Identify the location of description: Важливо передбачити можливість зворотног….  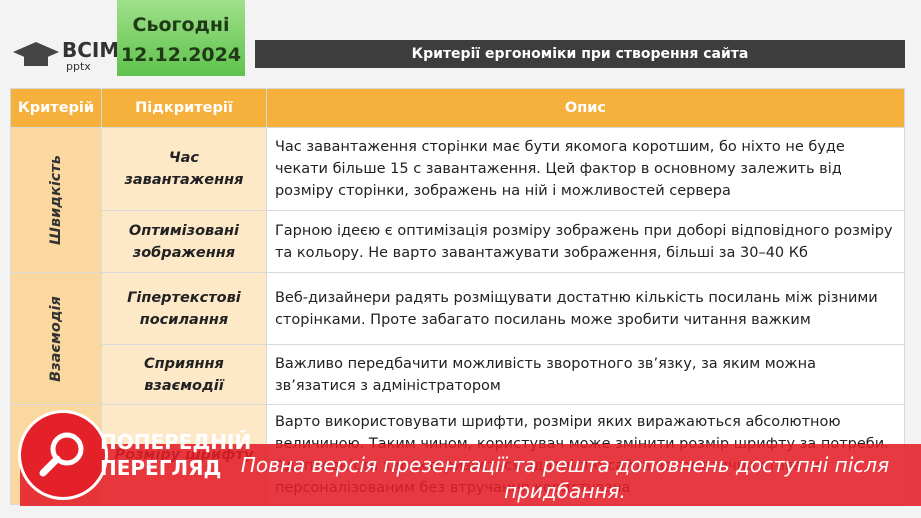
(585, 374).